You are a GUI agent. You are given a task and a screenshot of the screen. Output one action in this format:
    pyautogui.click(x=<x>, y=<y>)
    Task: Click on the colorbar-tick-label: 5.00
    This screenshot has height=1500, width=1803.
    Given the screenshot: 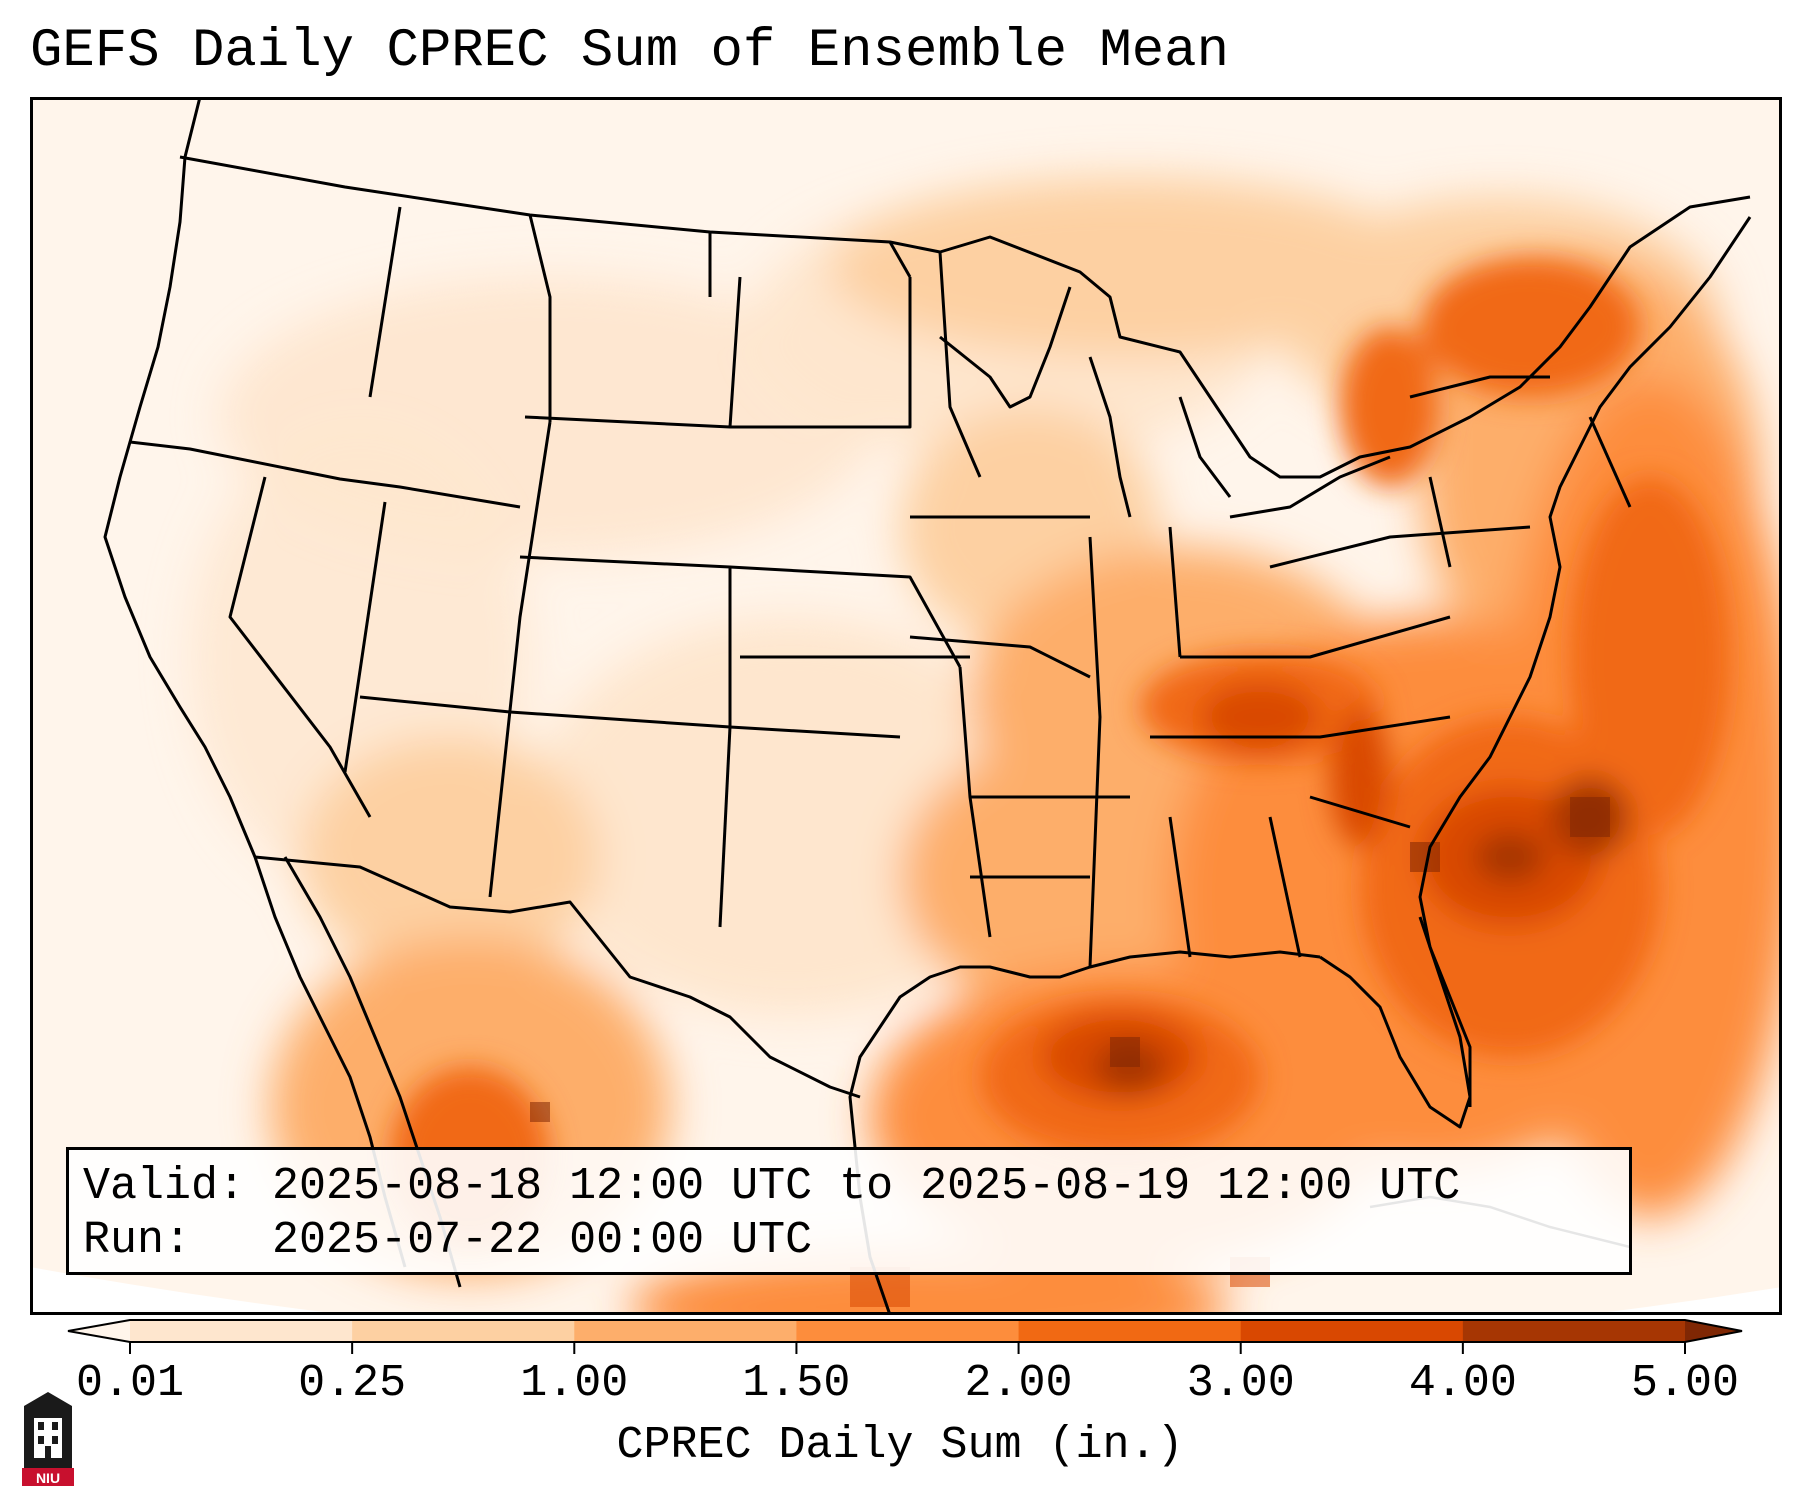 What is the action you would take?
    pyautogui.click(x=1685, y=1383)
    